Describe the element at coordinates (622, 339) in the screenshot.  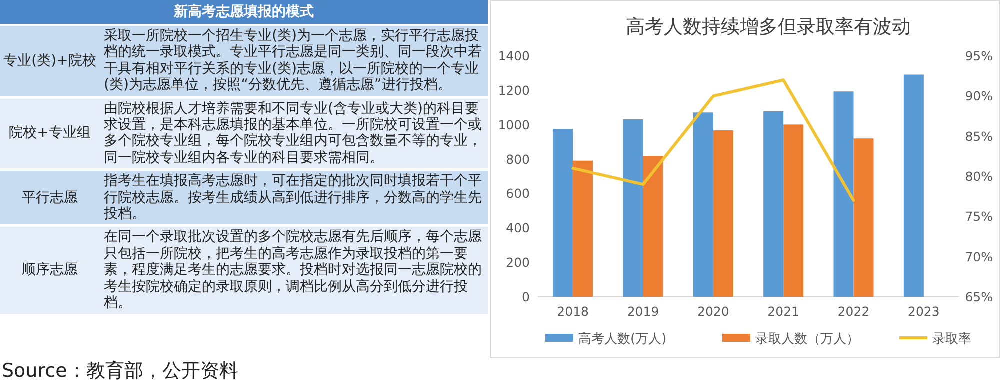
I see `legend-label: 高考人数(万人)` at that location.